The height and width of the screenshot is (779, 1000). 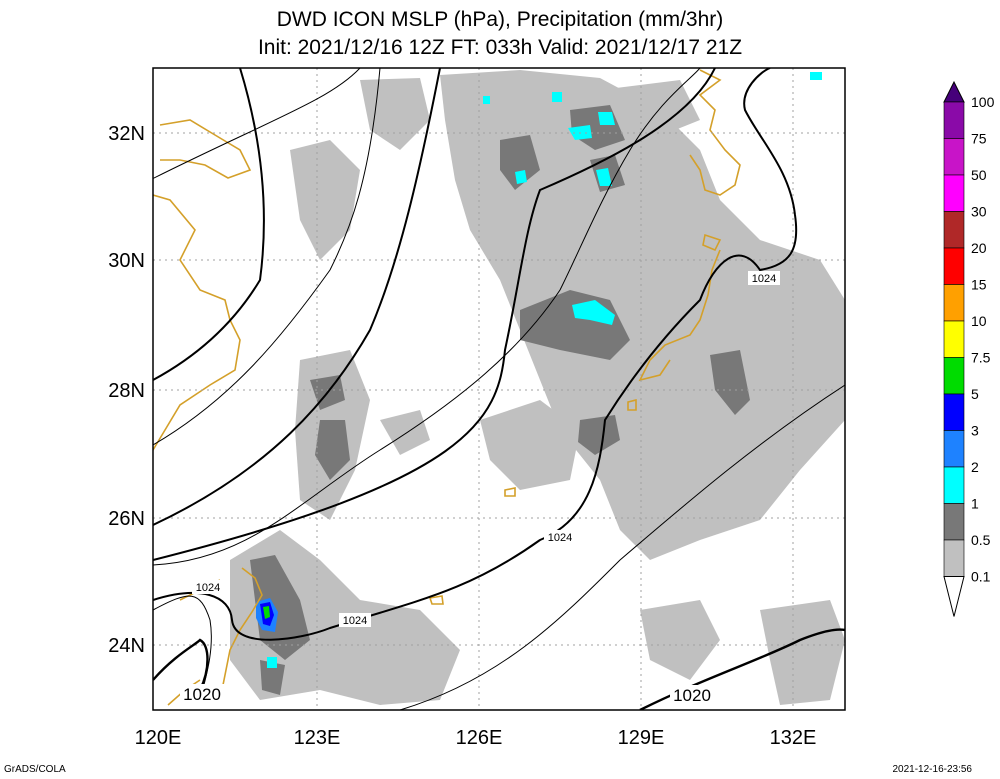 What do you see at coordinates (208, 588) in the screenshot?
I see `contour-label-1024-west: 1024` at bounding box center [208, 588].